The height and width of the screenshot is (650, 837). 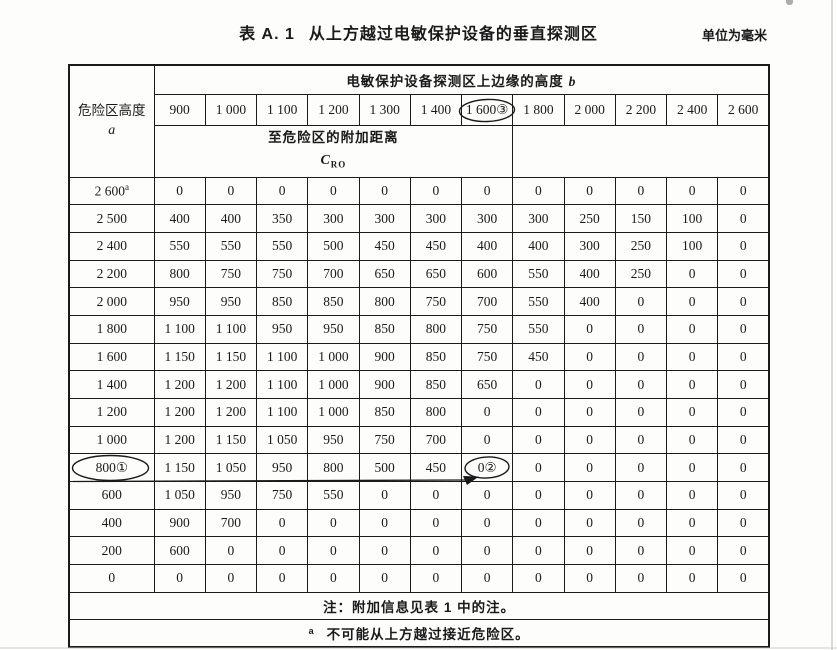 What do you see at coordinates (111, 440) in the screenshot?
I see `row-label: 1 000` at bounding box center [111, 440].